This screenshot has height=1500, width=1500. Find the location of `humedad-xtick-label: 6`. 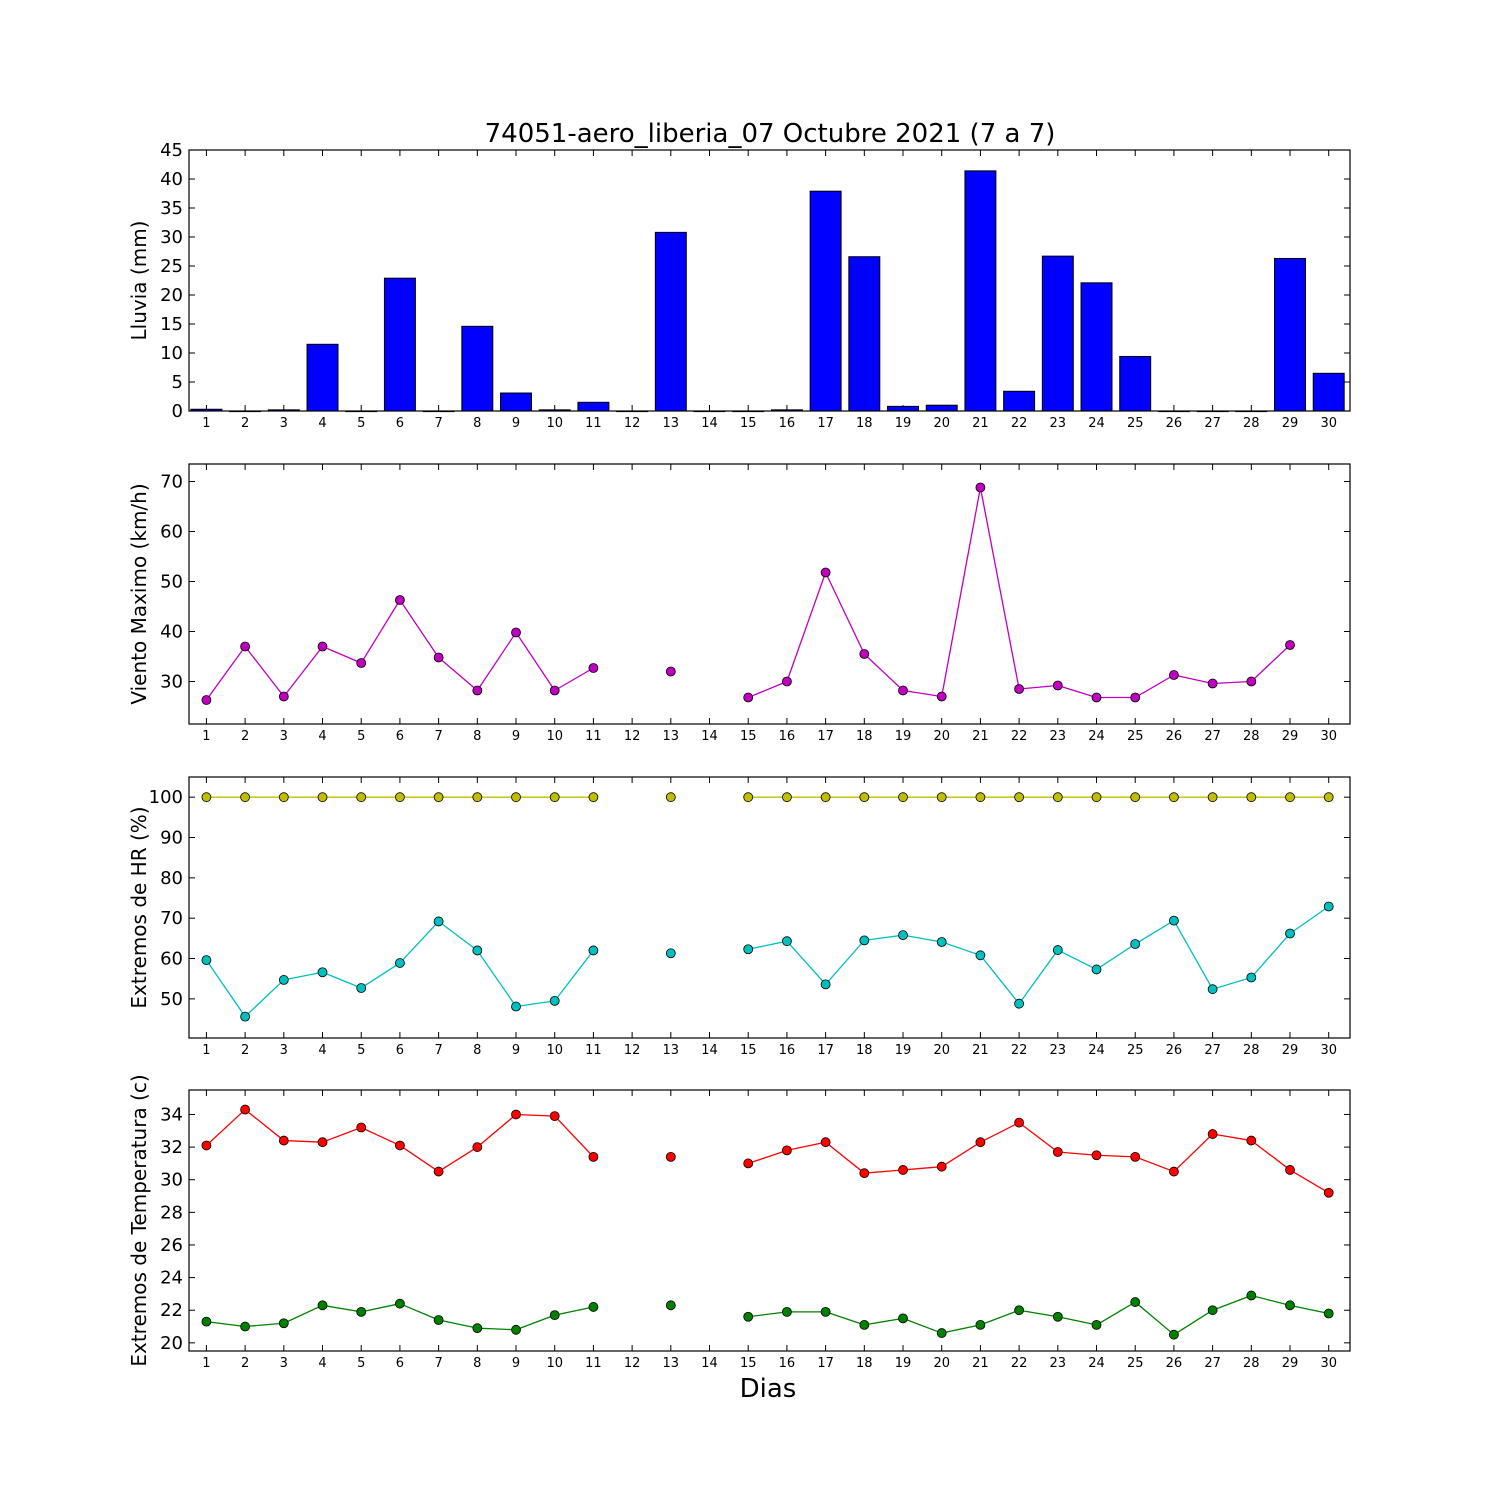

humedad-xtick-label: 6 is located at coordinates (400, 1050).